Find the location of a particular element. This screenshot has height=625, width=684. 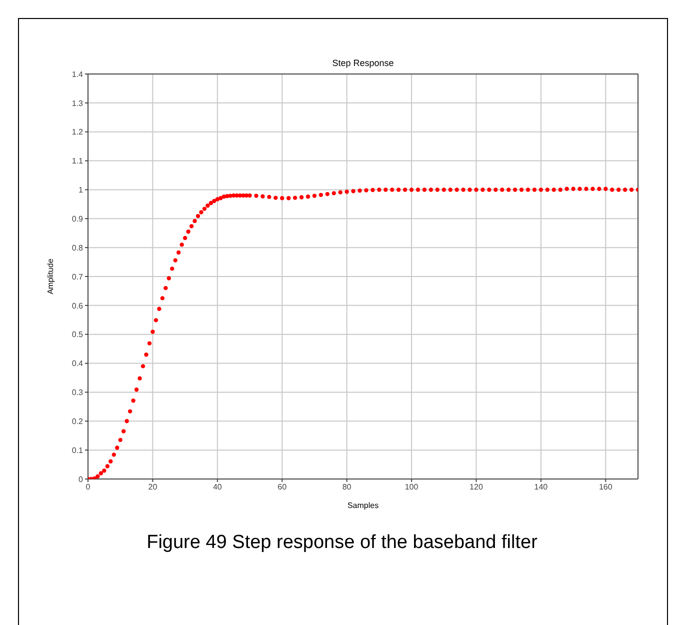

x-tick-label: 160 is located at coordinates (605, 487).